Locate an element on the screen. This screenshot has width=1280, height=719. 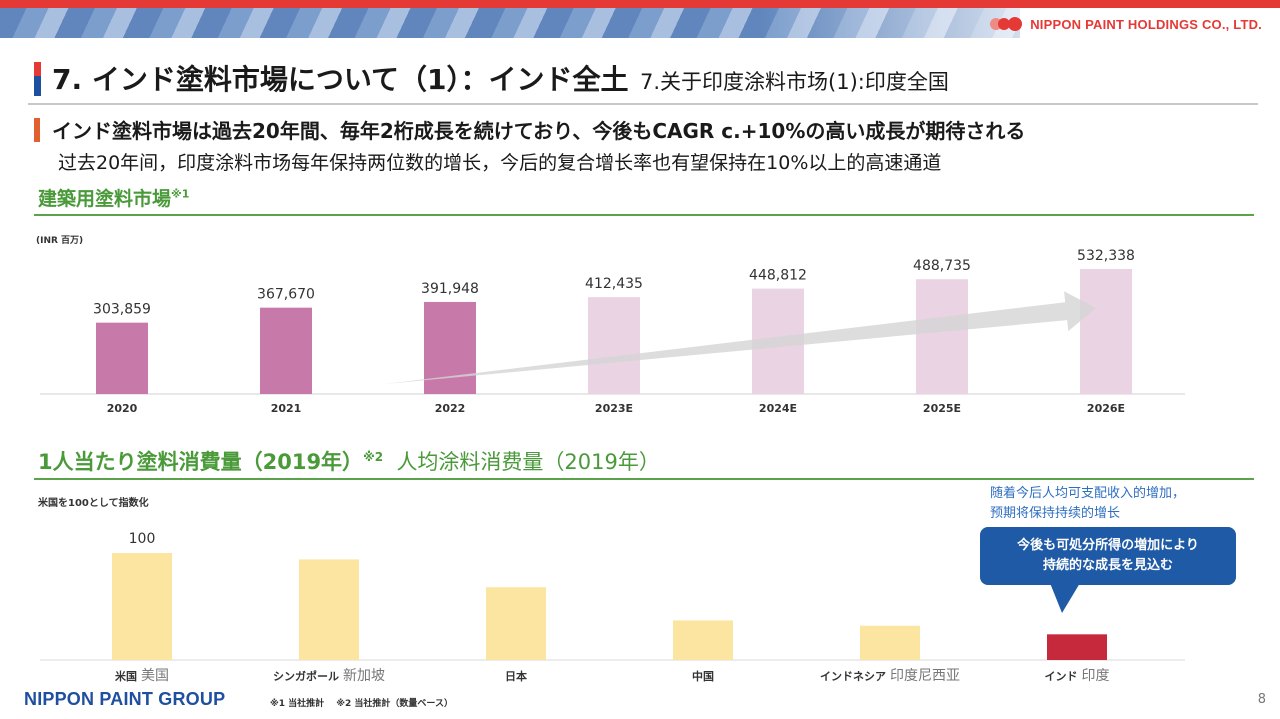
data-label: 488,735 is located at coordinates (942, 266).